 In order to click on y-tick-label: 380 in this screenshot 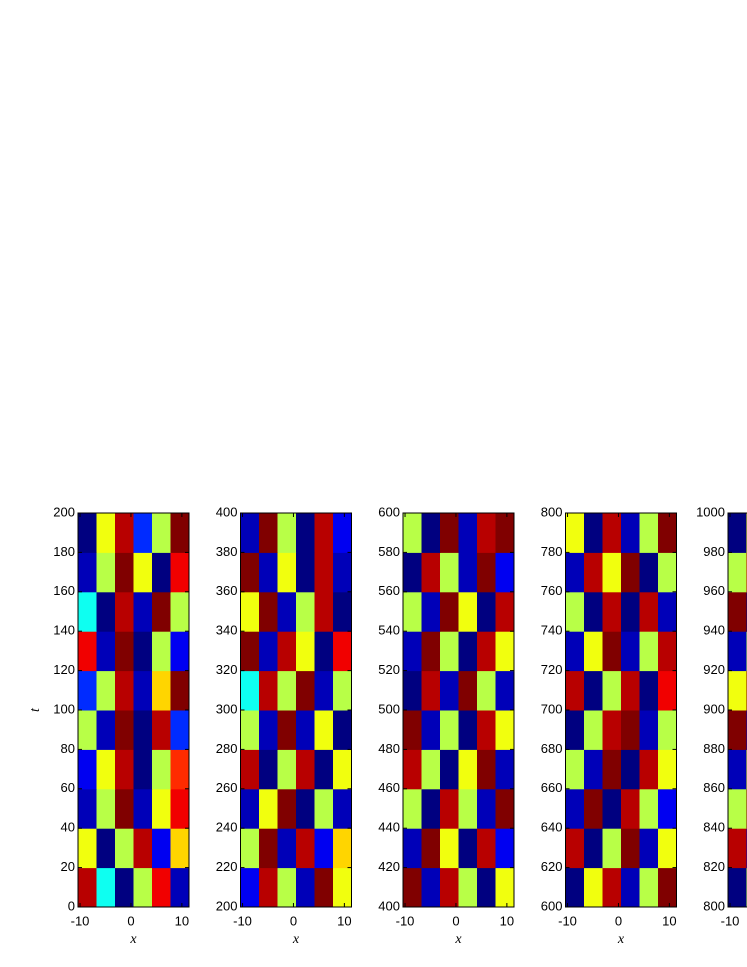, I will do `click(227, 551)`.